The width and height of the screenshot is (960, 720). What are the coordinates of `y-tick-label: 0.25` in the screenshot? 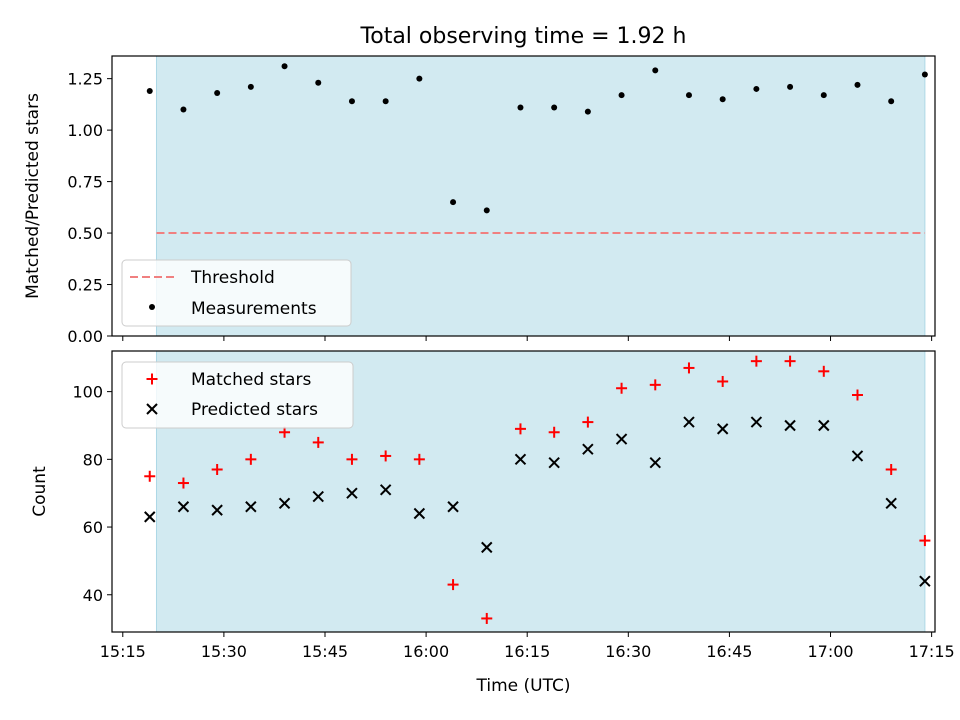 It's located at (85, 285).